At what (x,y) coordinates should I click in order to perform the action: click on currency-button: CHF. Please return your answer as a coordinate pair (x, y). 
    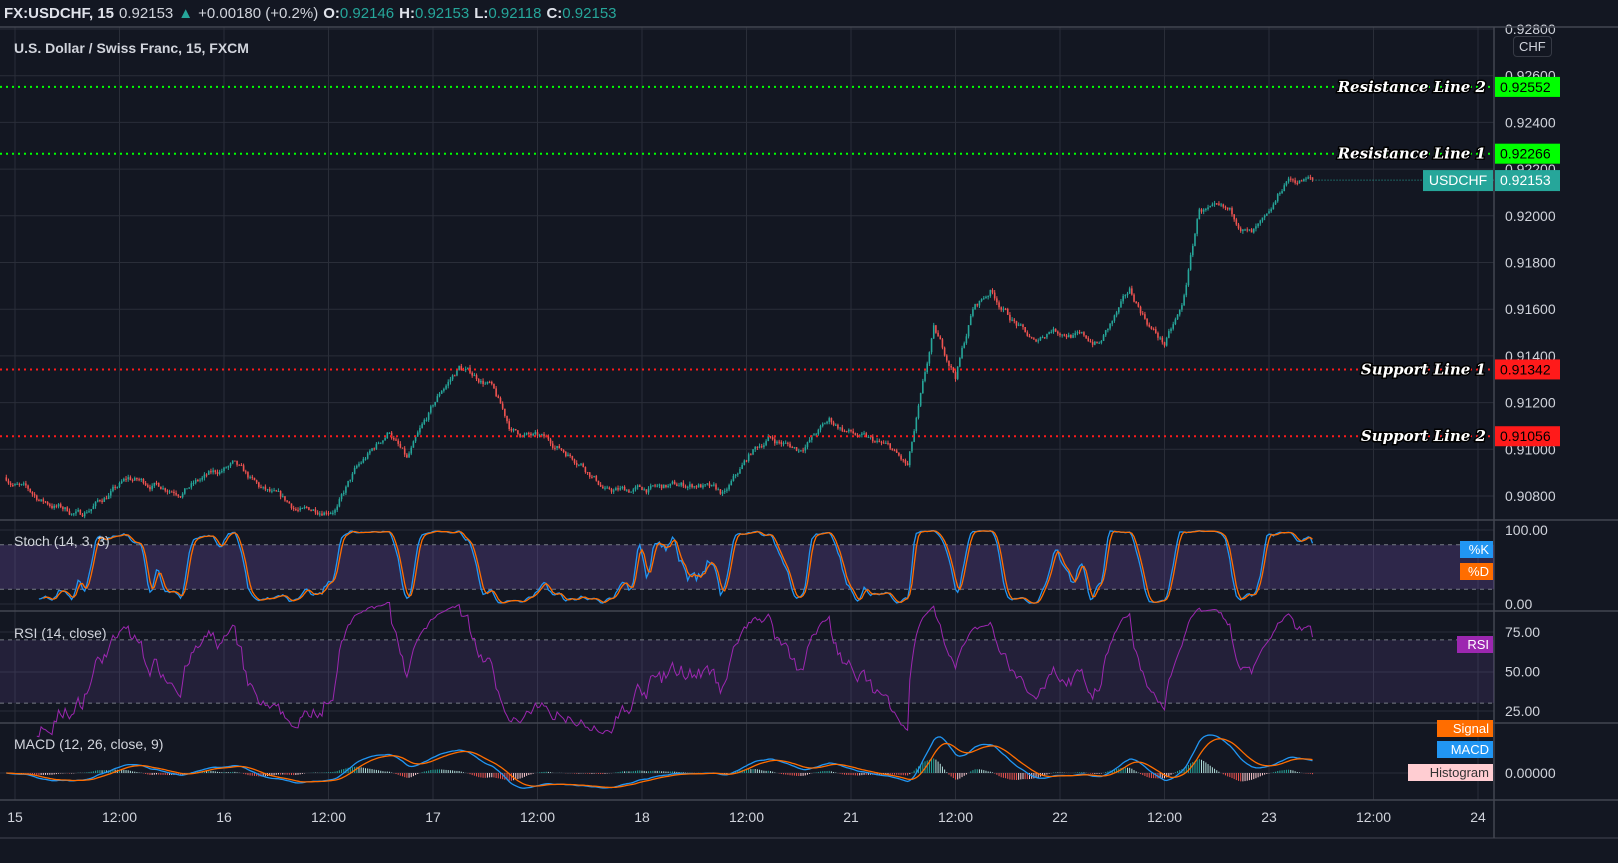
    Looking at the image, I should click on (1532, 46).